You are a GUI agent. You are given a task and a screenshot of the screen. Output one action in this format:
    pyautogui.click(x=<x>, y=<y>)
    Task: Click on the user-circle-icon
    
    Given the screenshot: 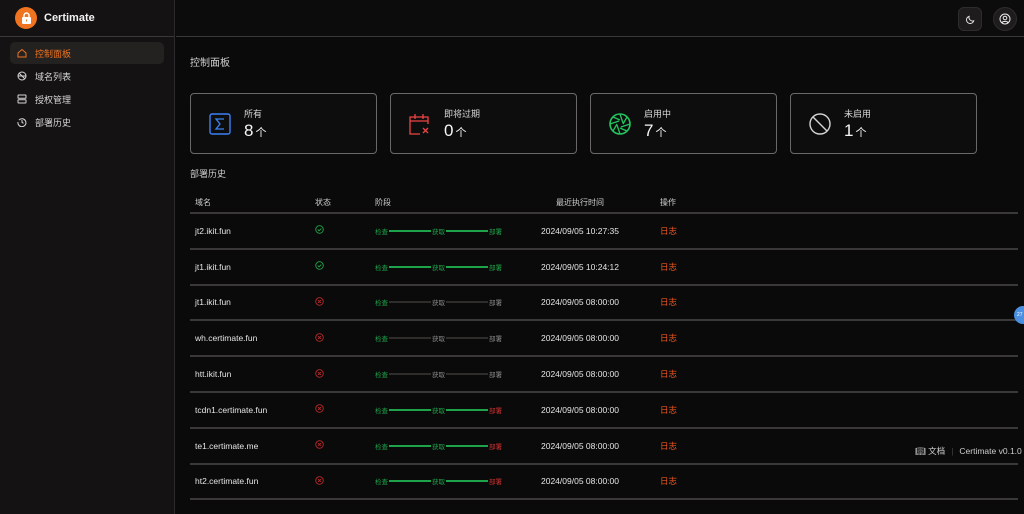 What is the action you would take?
    pyautogui.click(x=1005, y=19)
    